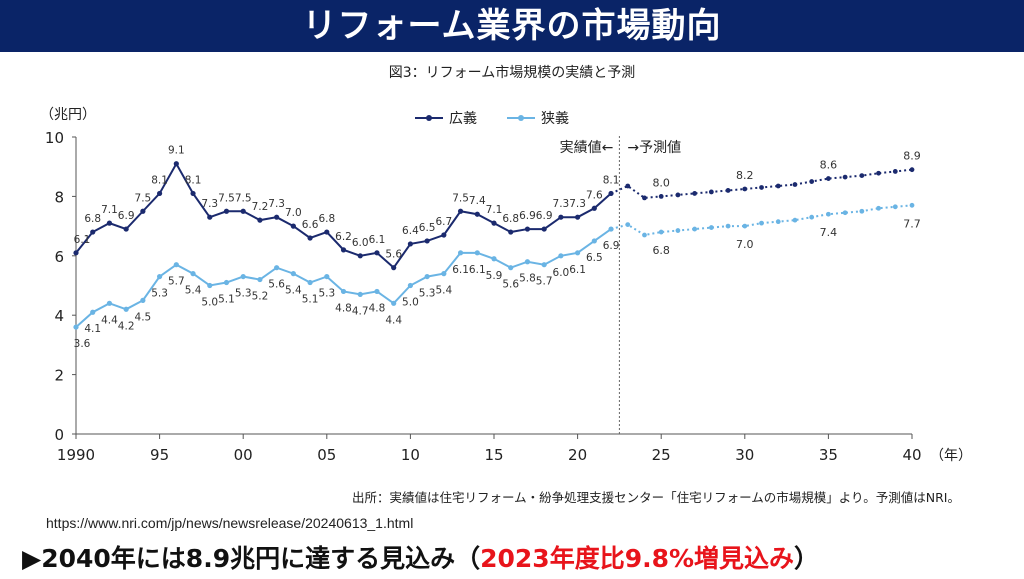  Describe the element at coordinates (68, 115) in the screenshot. I see `y-axis-label: （兆円）` at that location.